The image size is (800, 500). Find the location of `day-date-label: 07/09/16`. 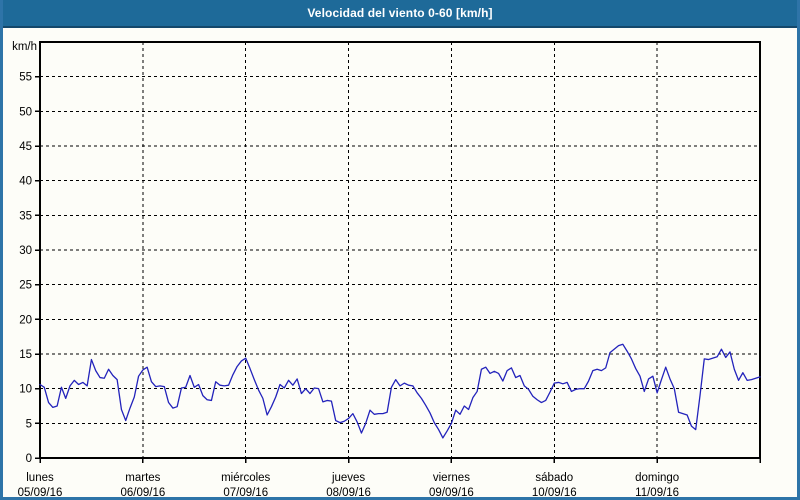

day-date-label: 07/09/16 is located at coordinates (245, 492).